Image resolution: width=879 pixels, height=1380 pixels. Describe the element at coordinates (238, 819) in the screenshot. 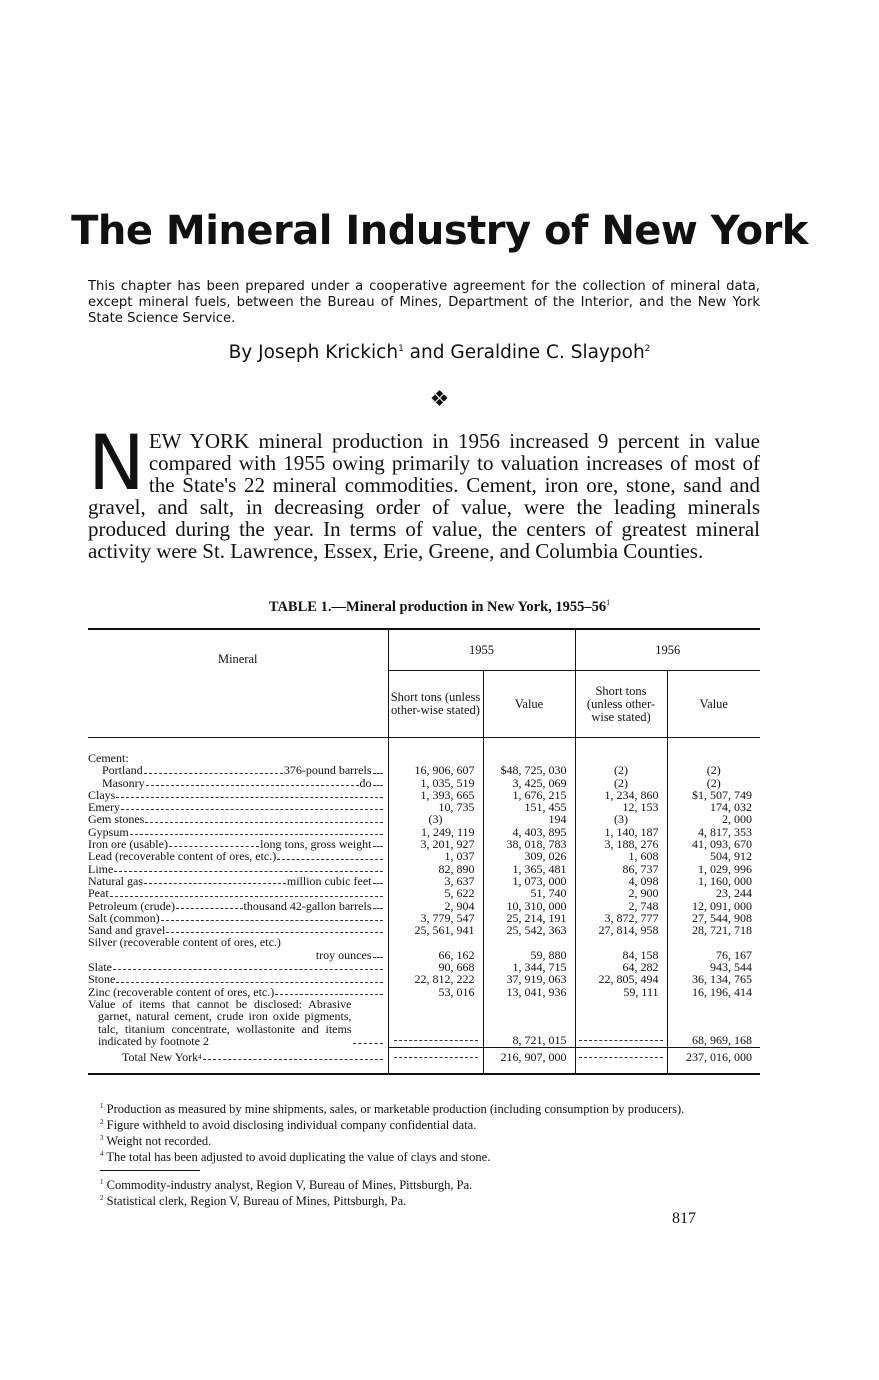

I see `mineral-label: Gem stones` at that location.